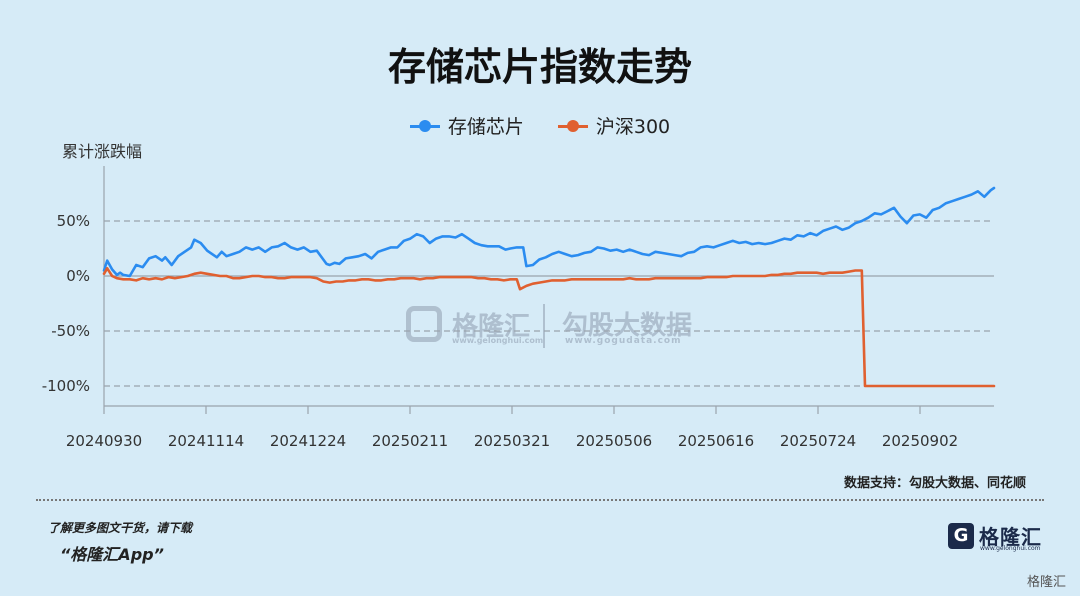  What do you see at coordinates (716, 441) in the screenshot?
I see `x-tick-label: 20250616` at bounding box center [716, 441].